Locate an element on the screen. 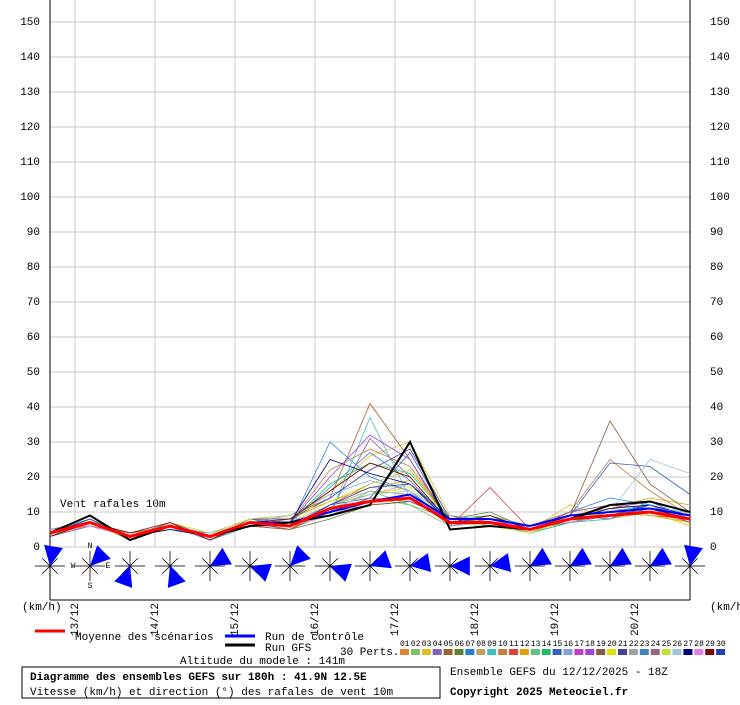 The height and width of the screenshot is (705, 740). legend-label: 09 is located at coordinates (492, 644).